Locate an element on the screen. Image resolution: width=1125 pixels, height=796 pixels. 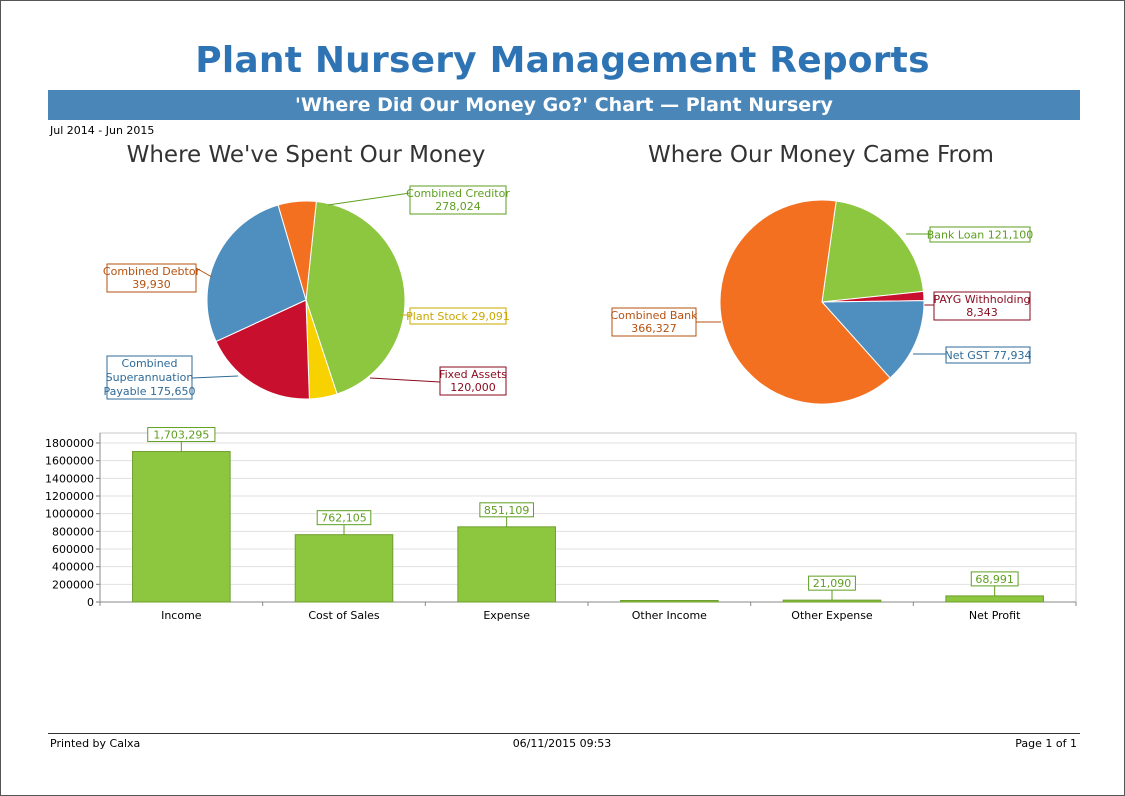
pie-label-value: 120,000 is located at coordinates (473, 387).